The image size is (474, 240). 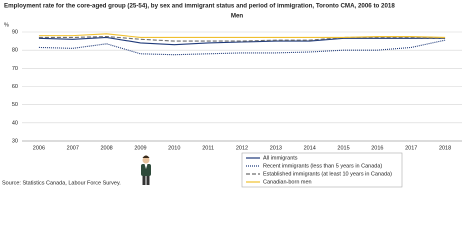 What do you see at coordinates (106, 148) in the screenshot?
I see `x-tick-label: 2008` at bounding box center [106, 148].